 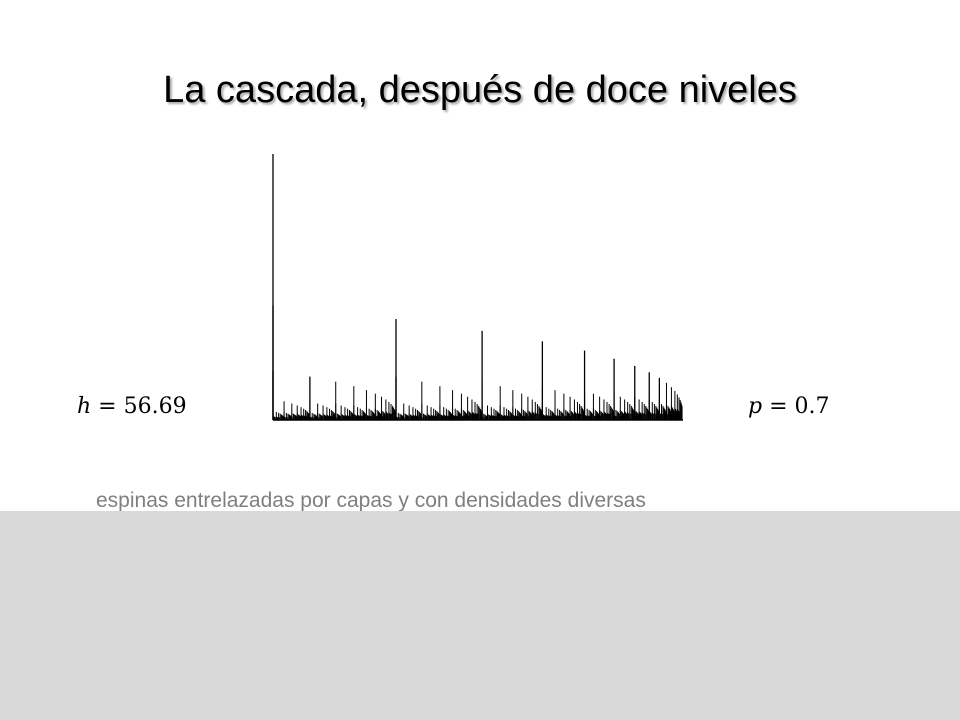 What do you see at coordinates (778, 406) in the screenshot?
I see `p-equals: =` at bounding box center [778, 406].